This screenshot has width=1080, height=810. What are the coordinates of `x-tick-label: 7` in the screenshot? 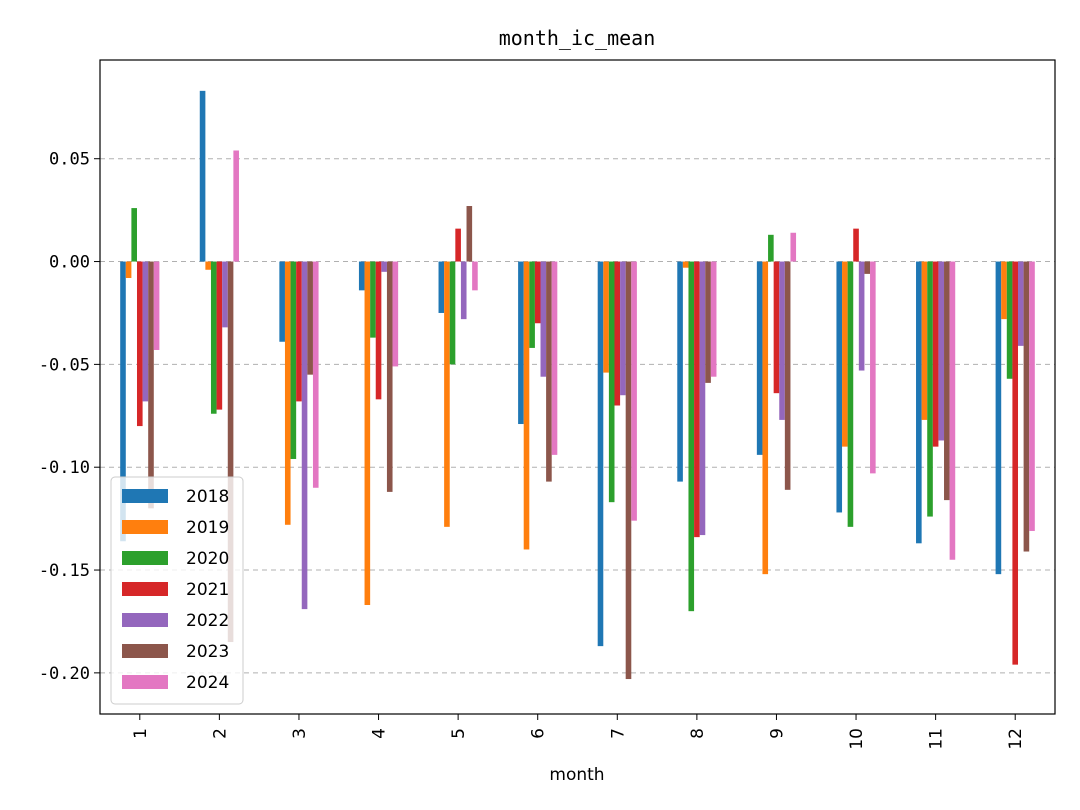 It's located at (618, 733).